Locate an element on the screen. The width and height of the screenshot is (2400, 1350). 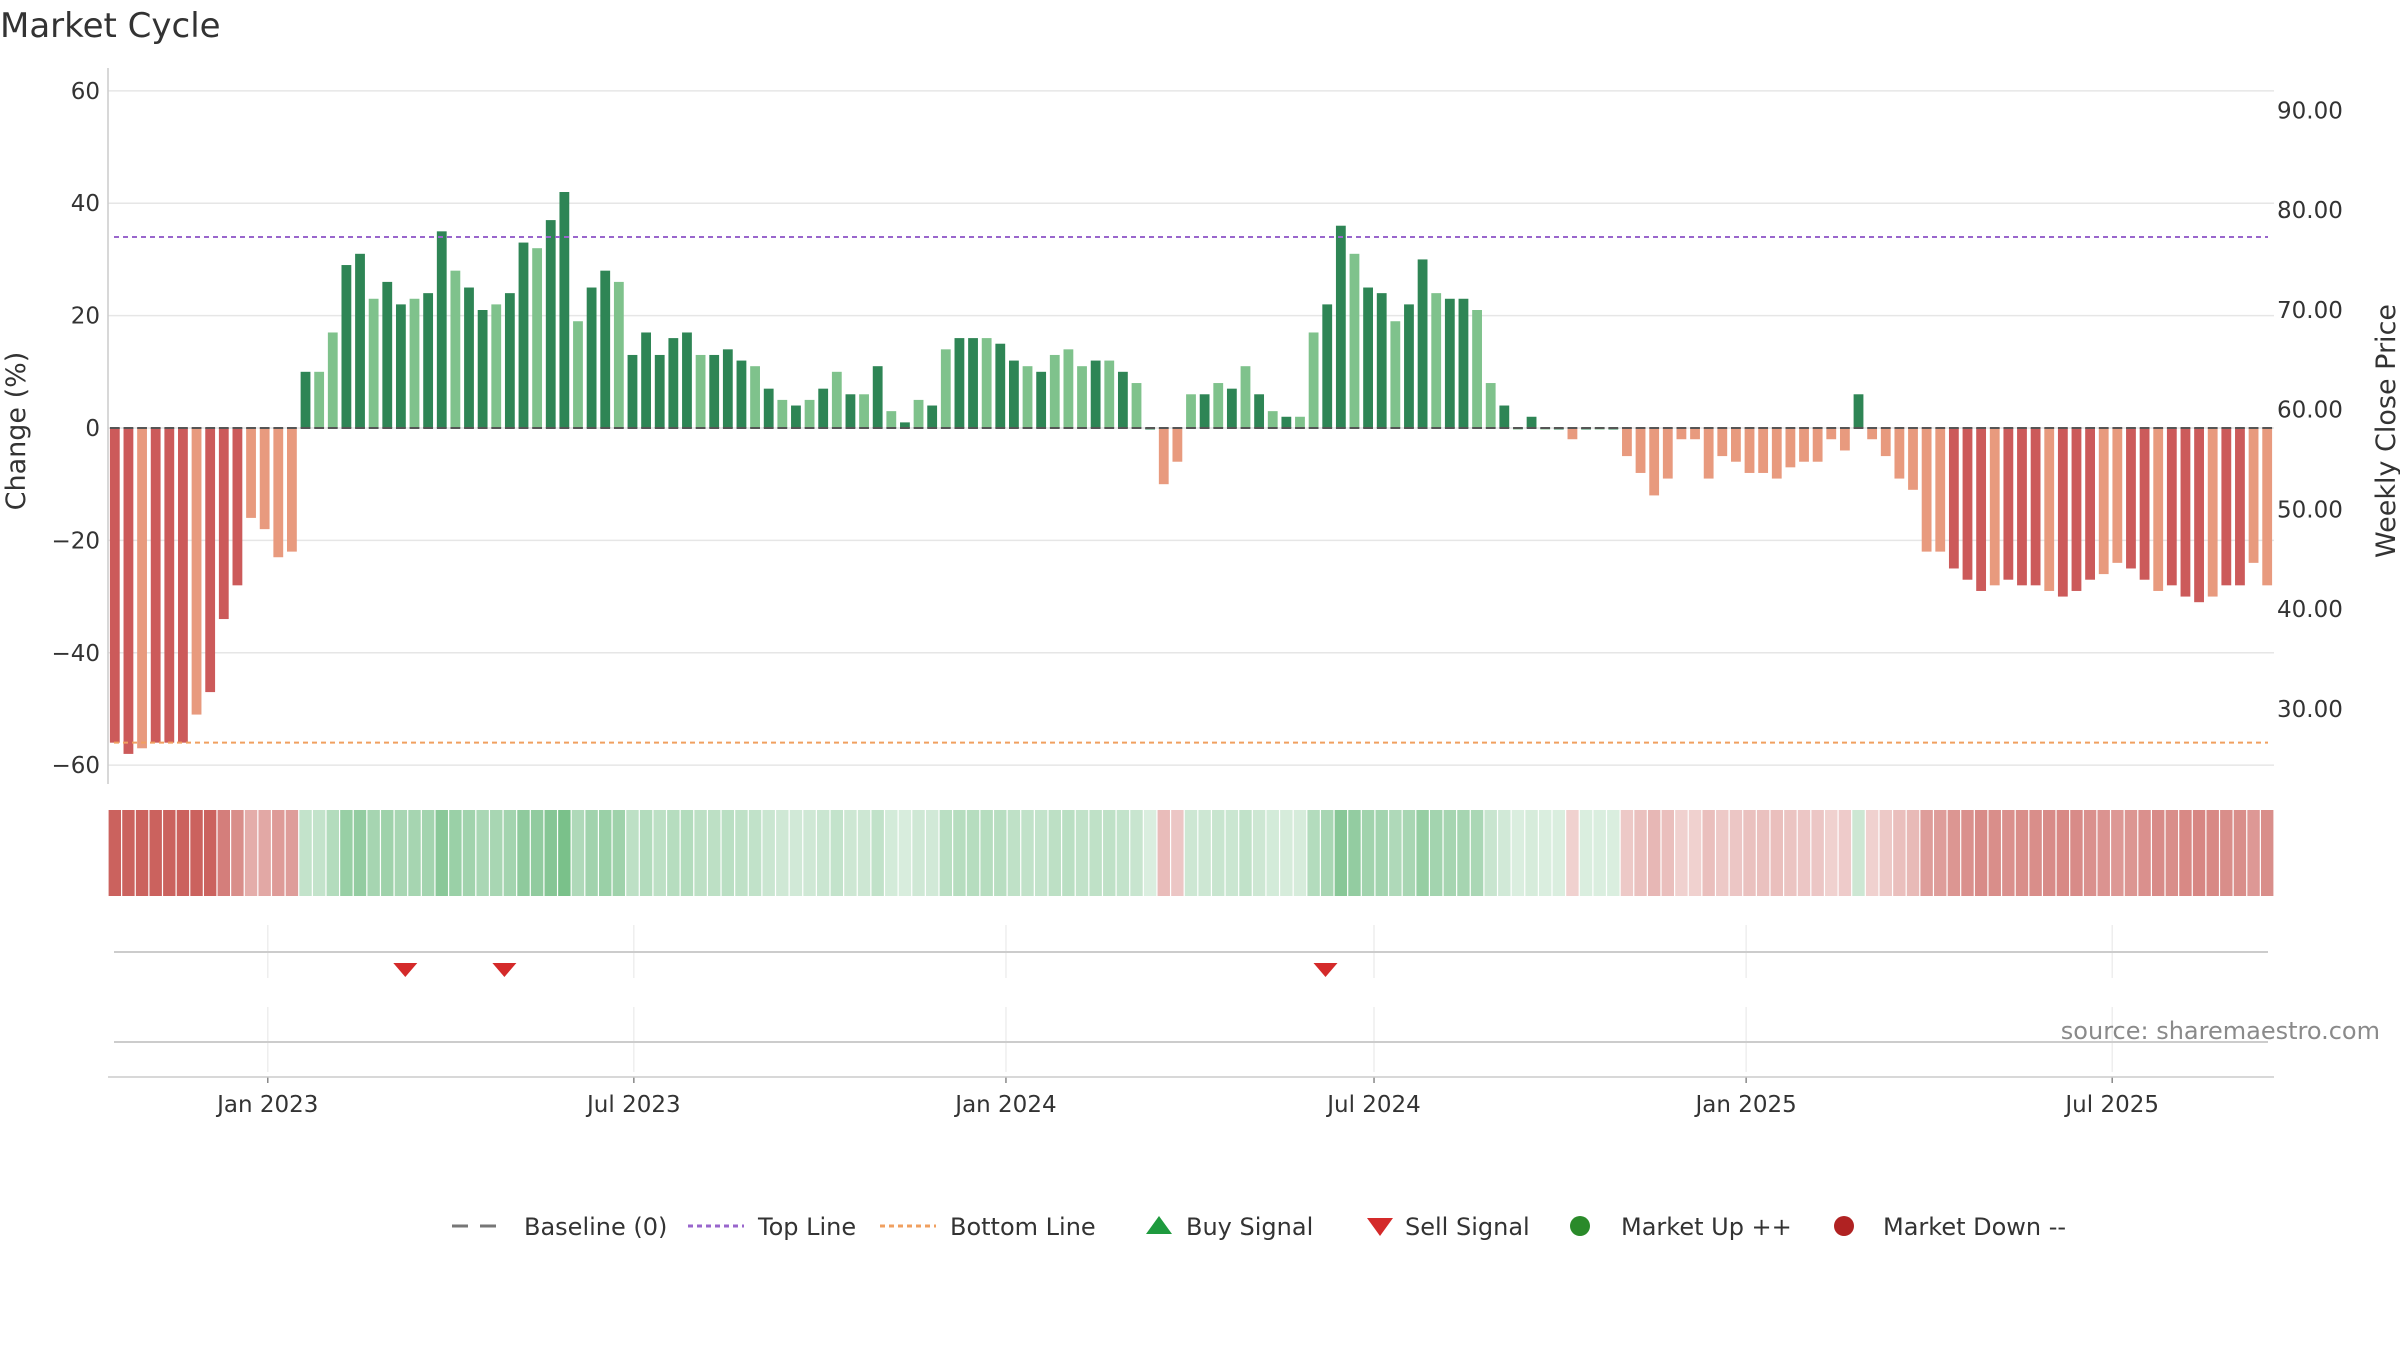
heat-strip is located at coordinates (1191, 853).